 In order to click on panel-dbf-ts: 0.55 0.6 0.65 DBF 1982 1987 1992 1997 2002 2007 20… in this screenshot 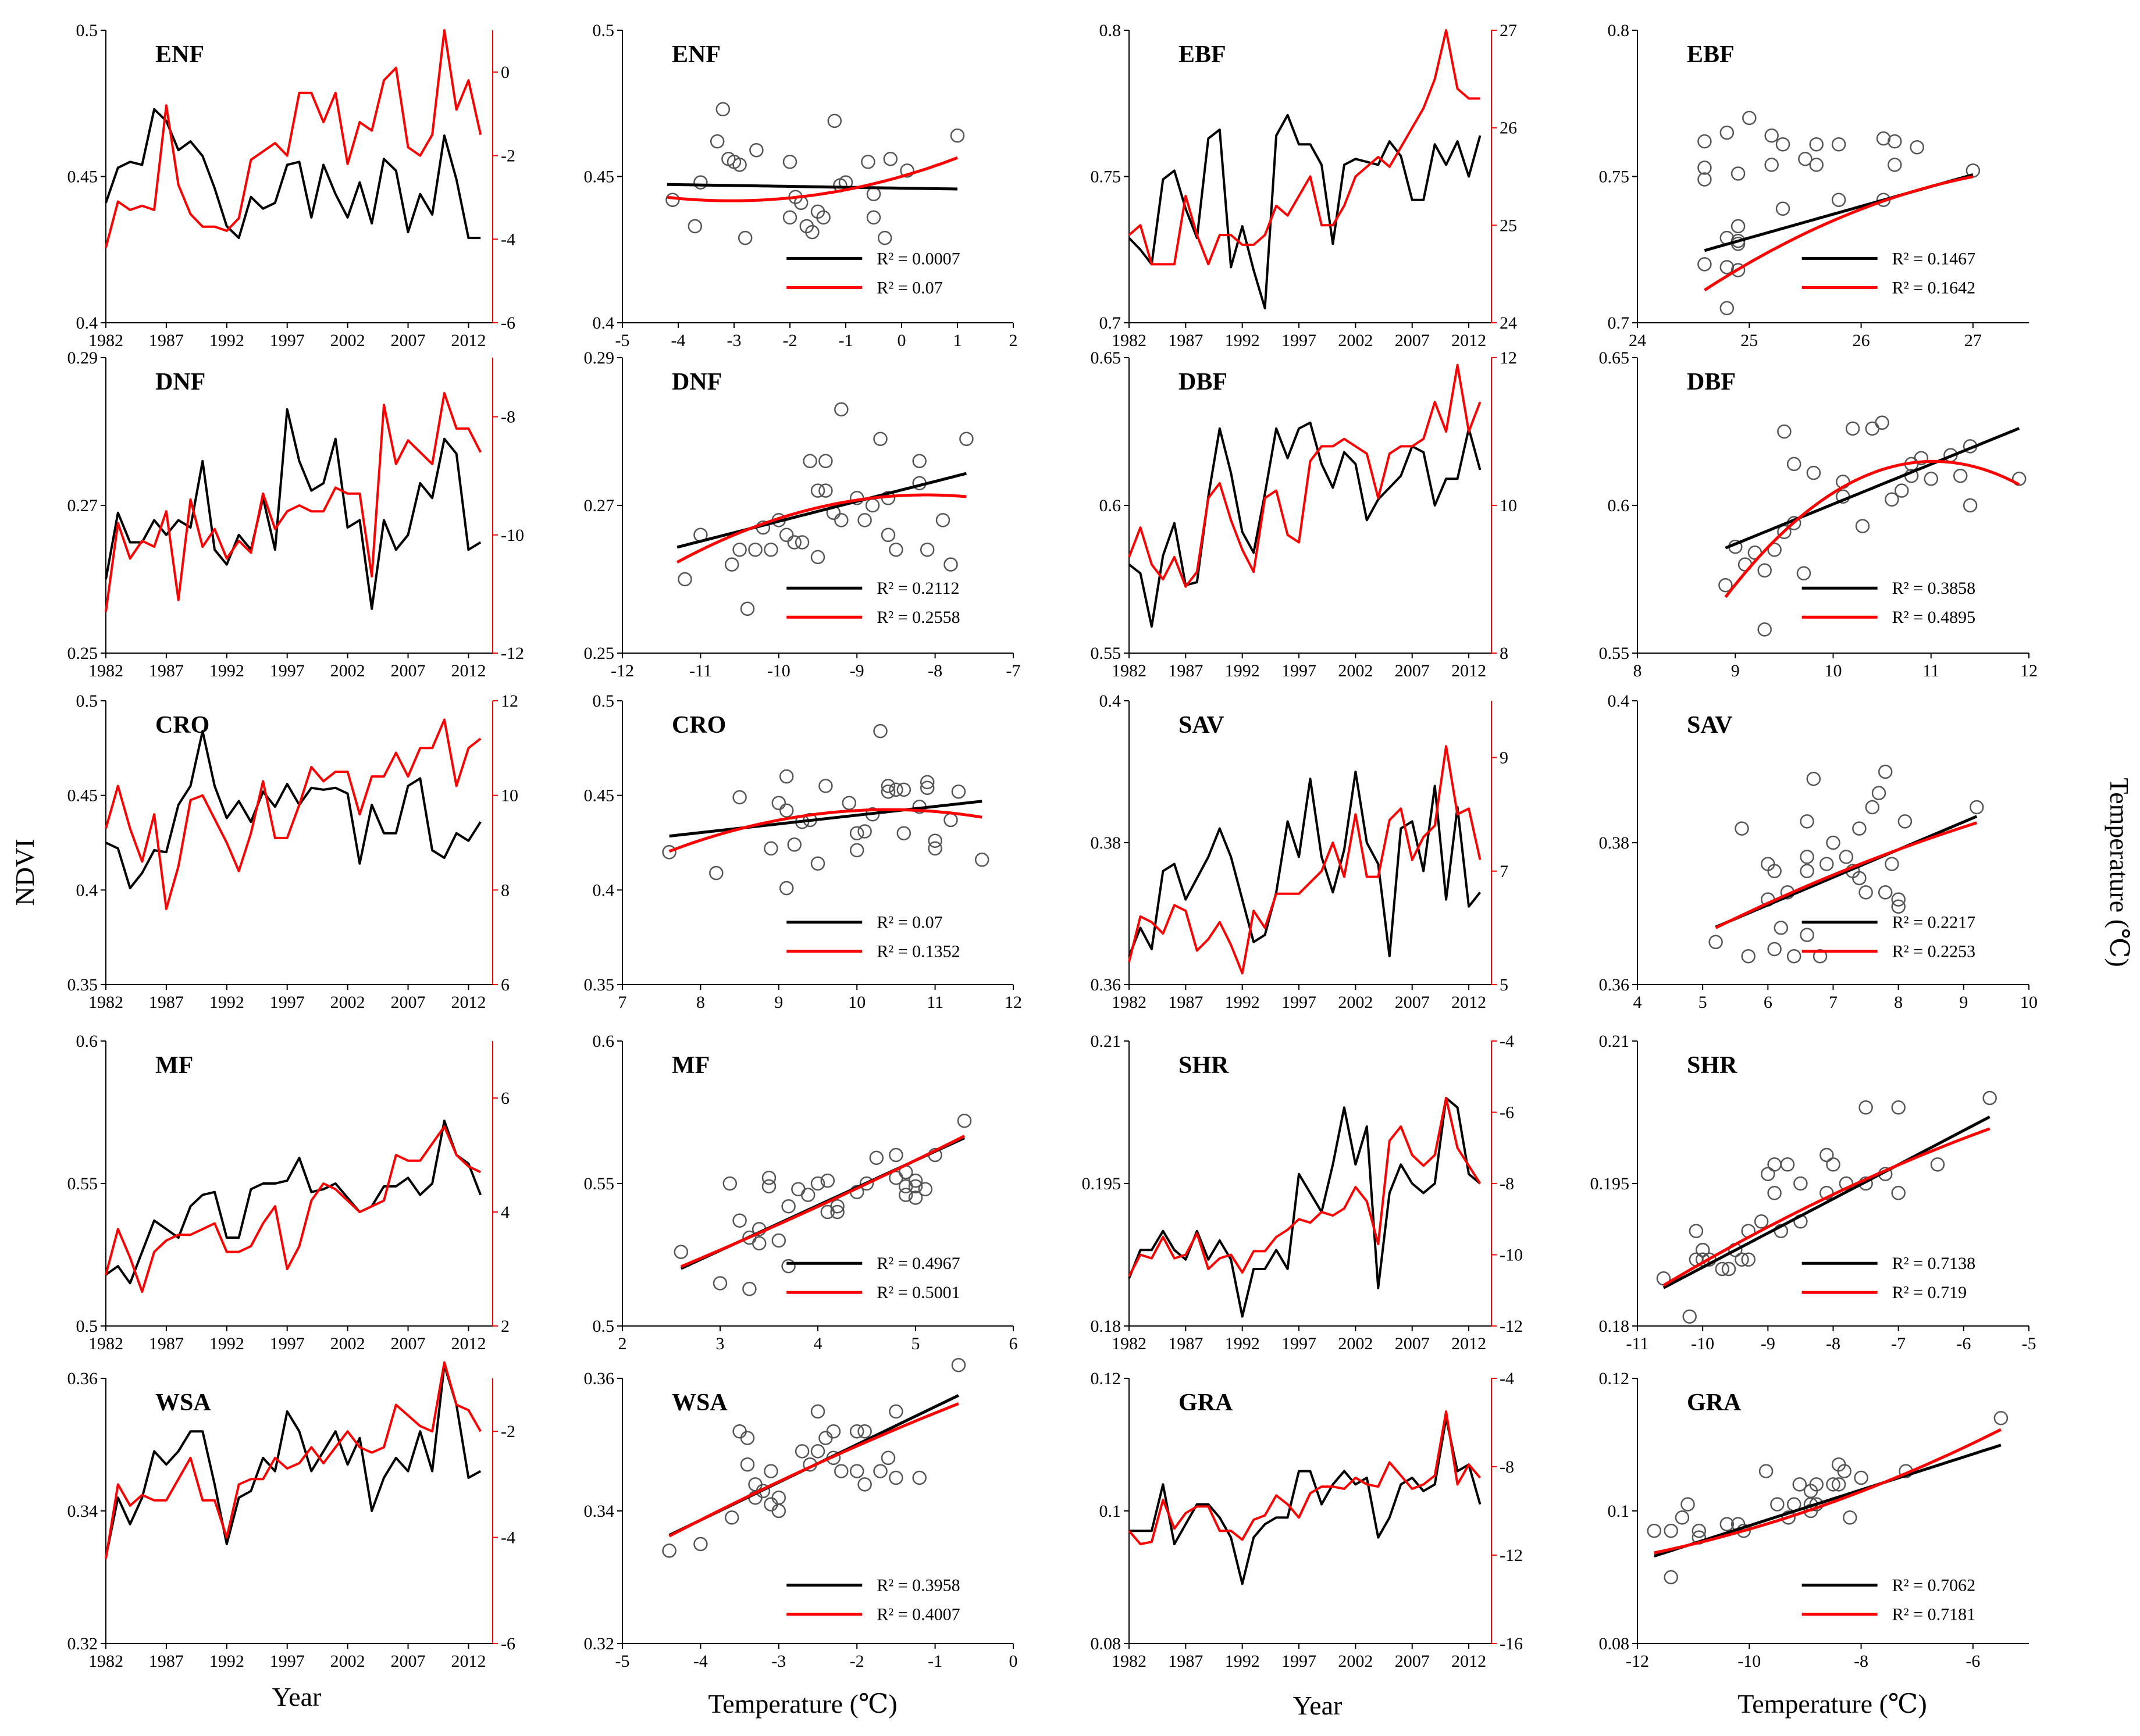, I will do `click(1305, 514)`.